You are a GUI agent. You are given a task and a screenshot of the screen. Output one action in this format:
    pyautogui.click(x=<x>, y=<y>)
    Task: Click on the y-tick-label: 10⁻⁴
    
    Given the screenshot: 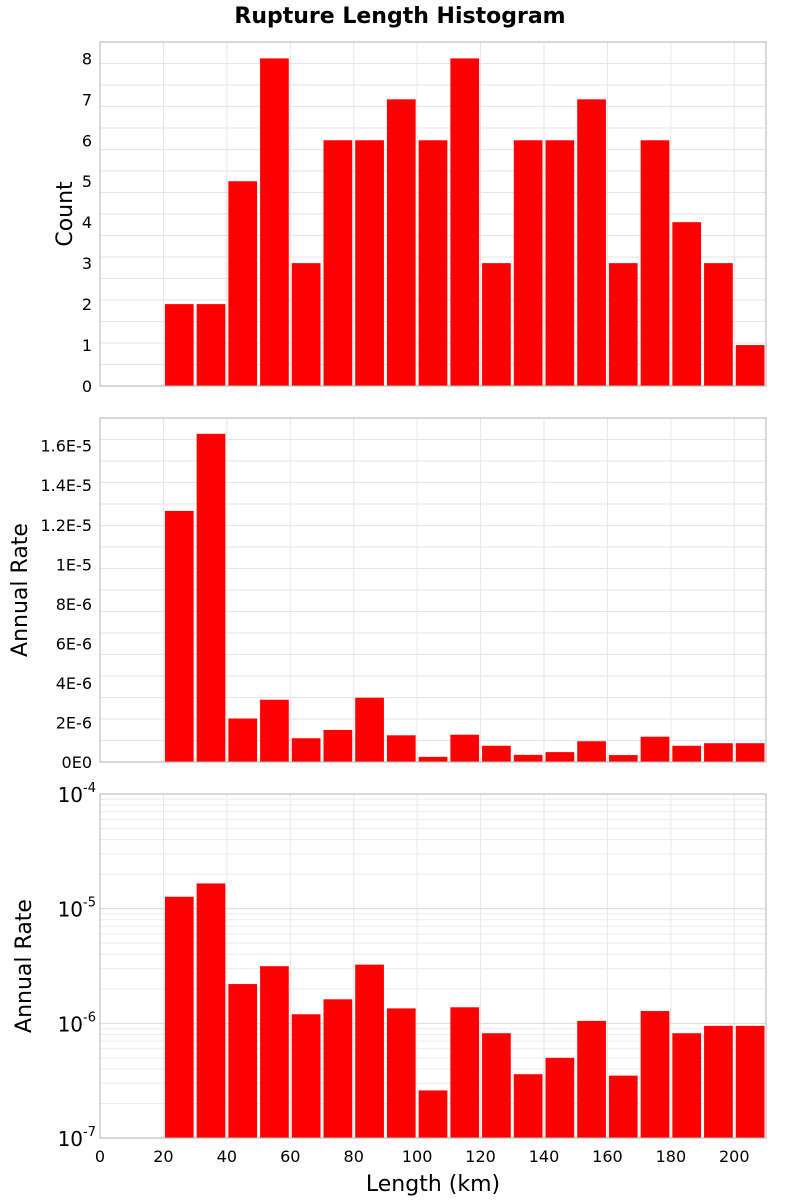 What is the action you would take?
    pyautogui.click(x=77, y=794)
    